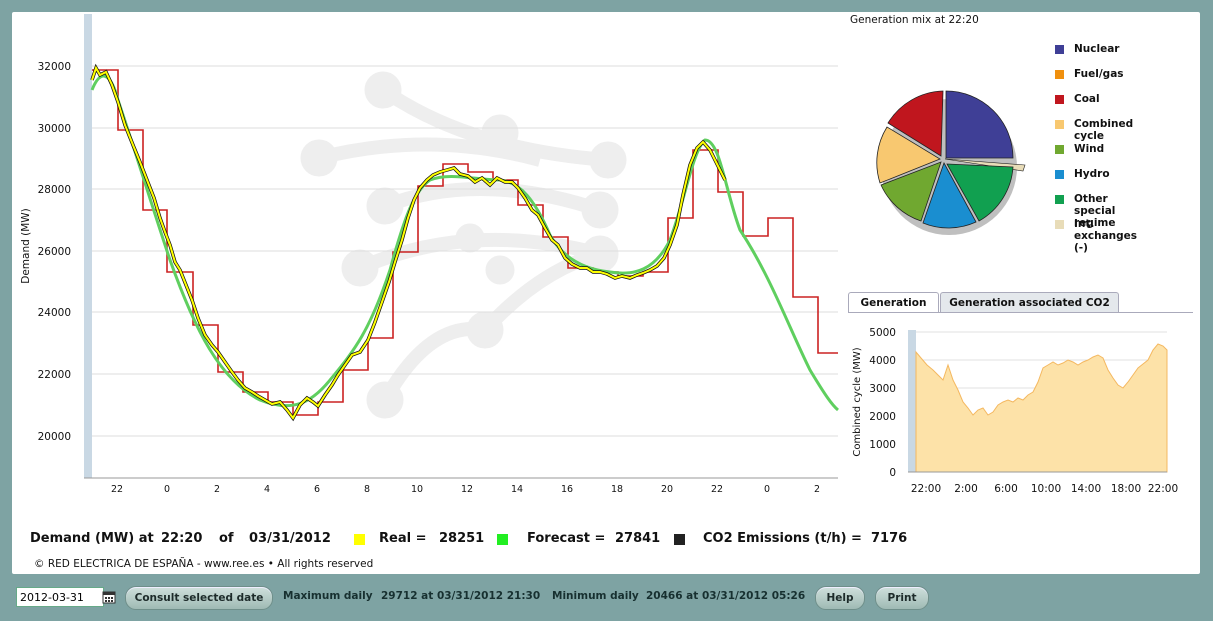 The image size is (1213, 621). Describe the element at coordinates (915, 123) in the screenshot. I see `pie-slice-coal` at that location.